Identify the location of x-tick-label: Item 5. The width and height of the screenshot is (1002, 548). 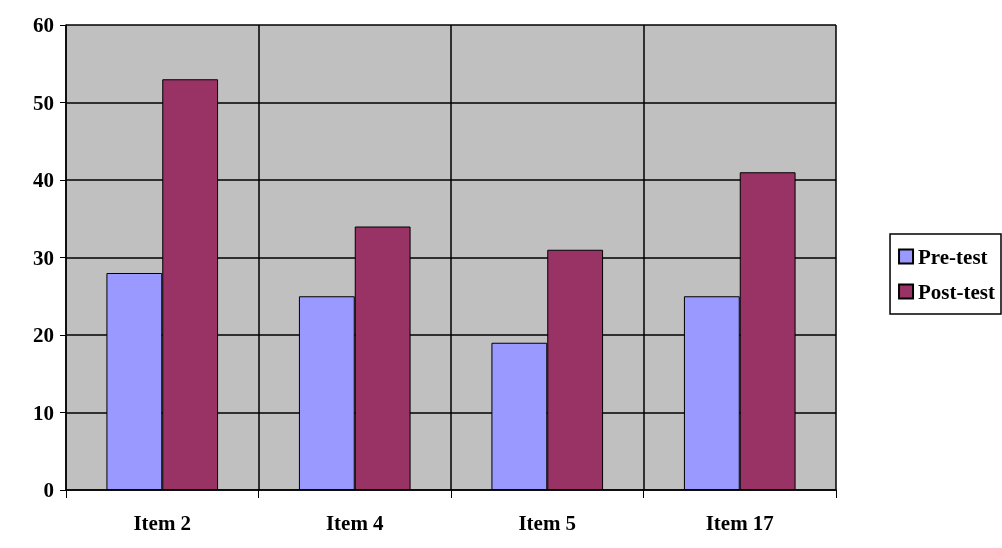
(547, 522).